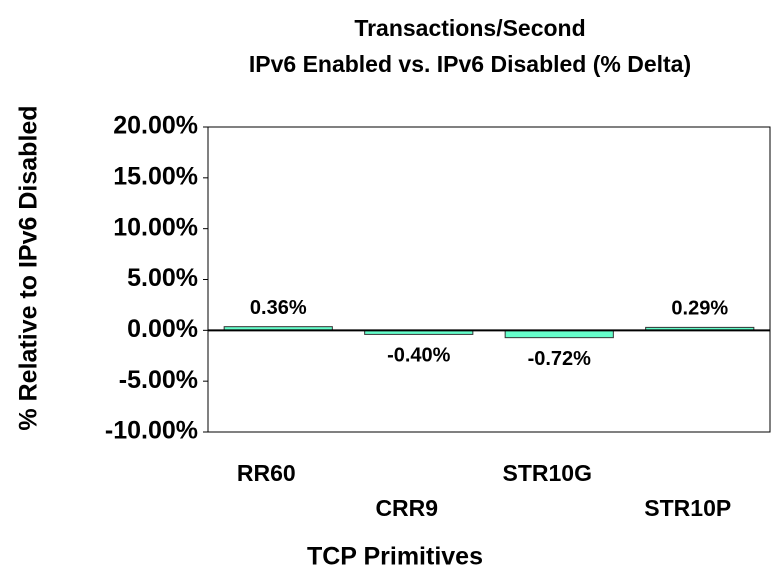  I want to click on value-label: 0.29%, so click(699, 309).